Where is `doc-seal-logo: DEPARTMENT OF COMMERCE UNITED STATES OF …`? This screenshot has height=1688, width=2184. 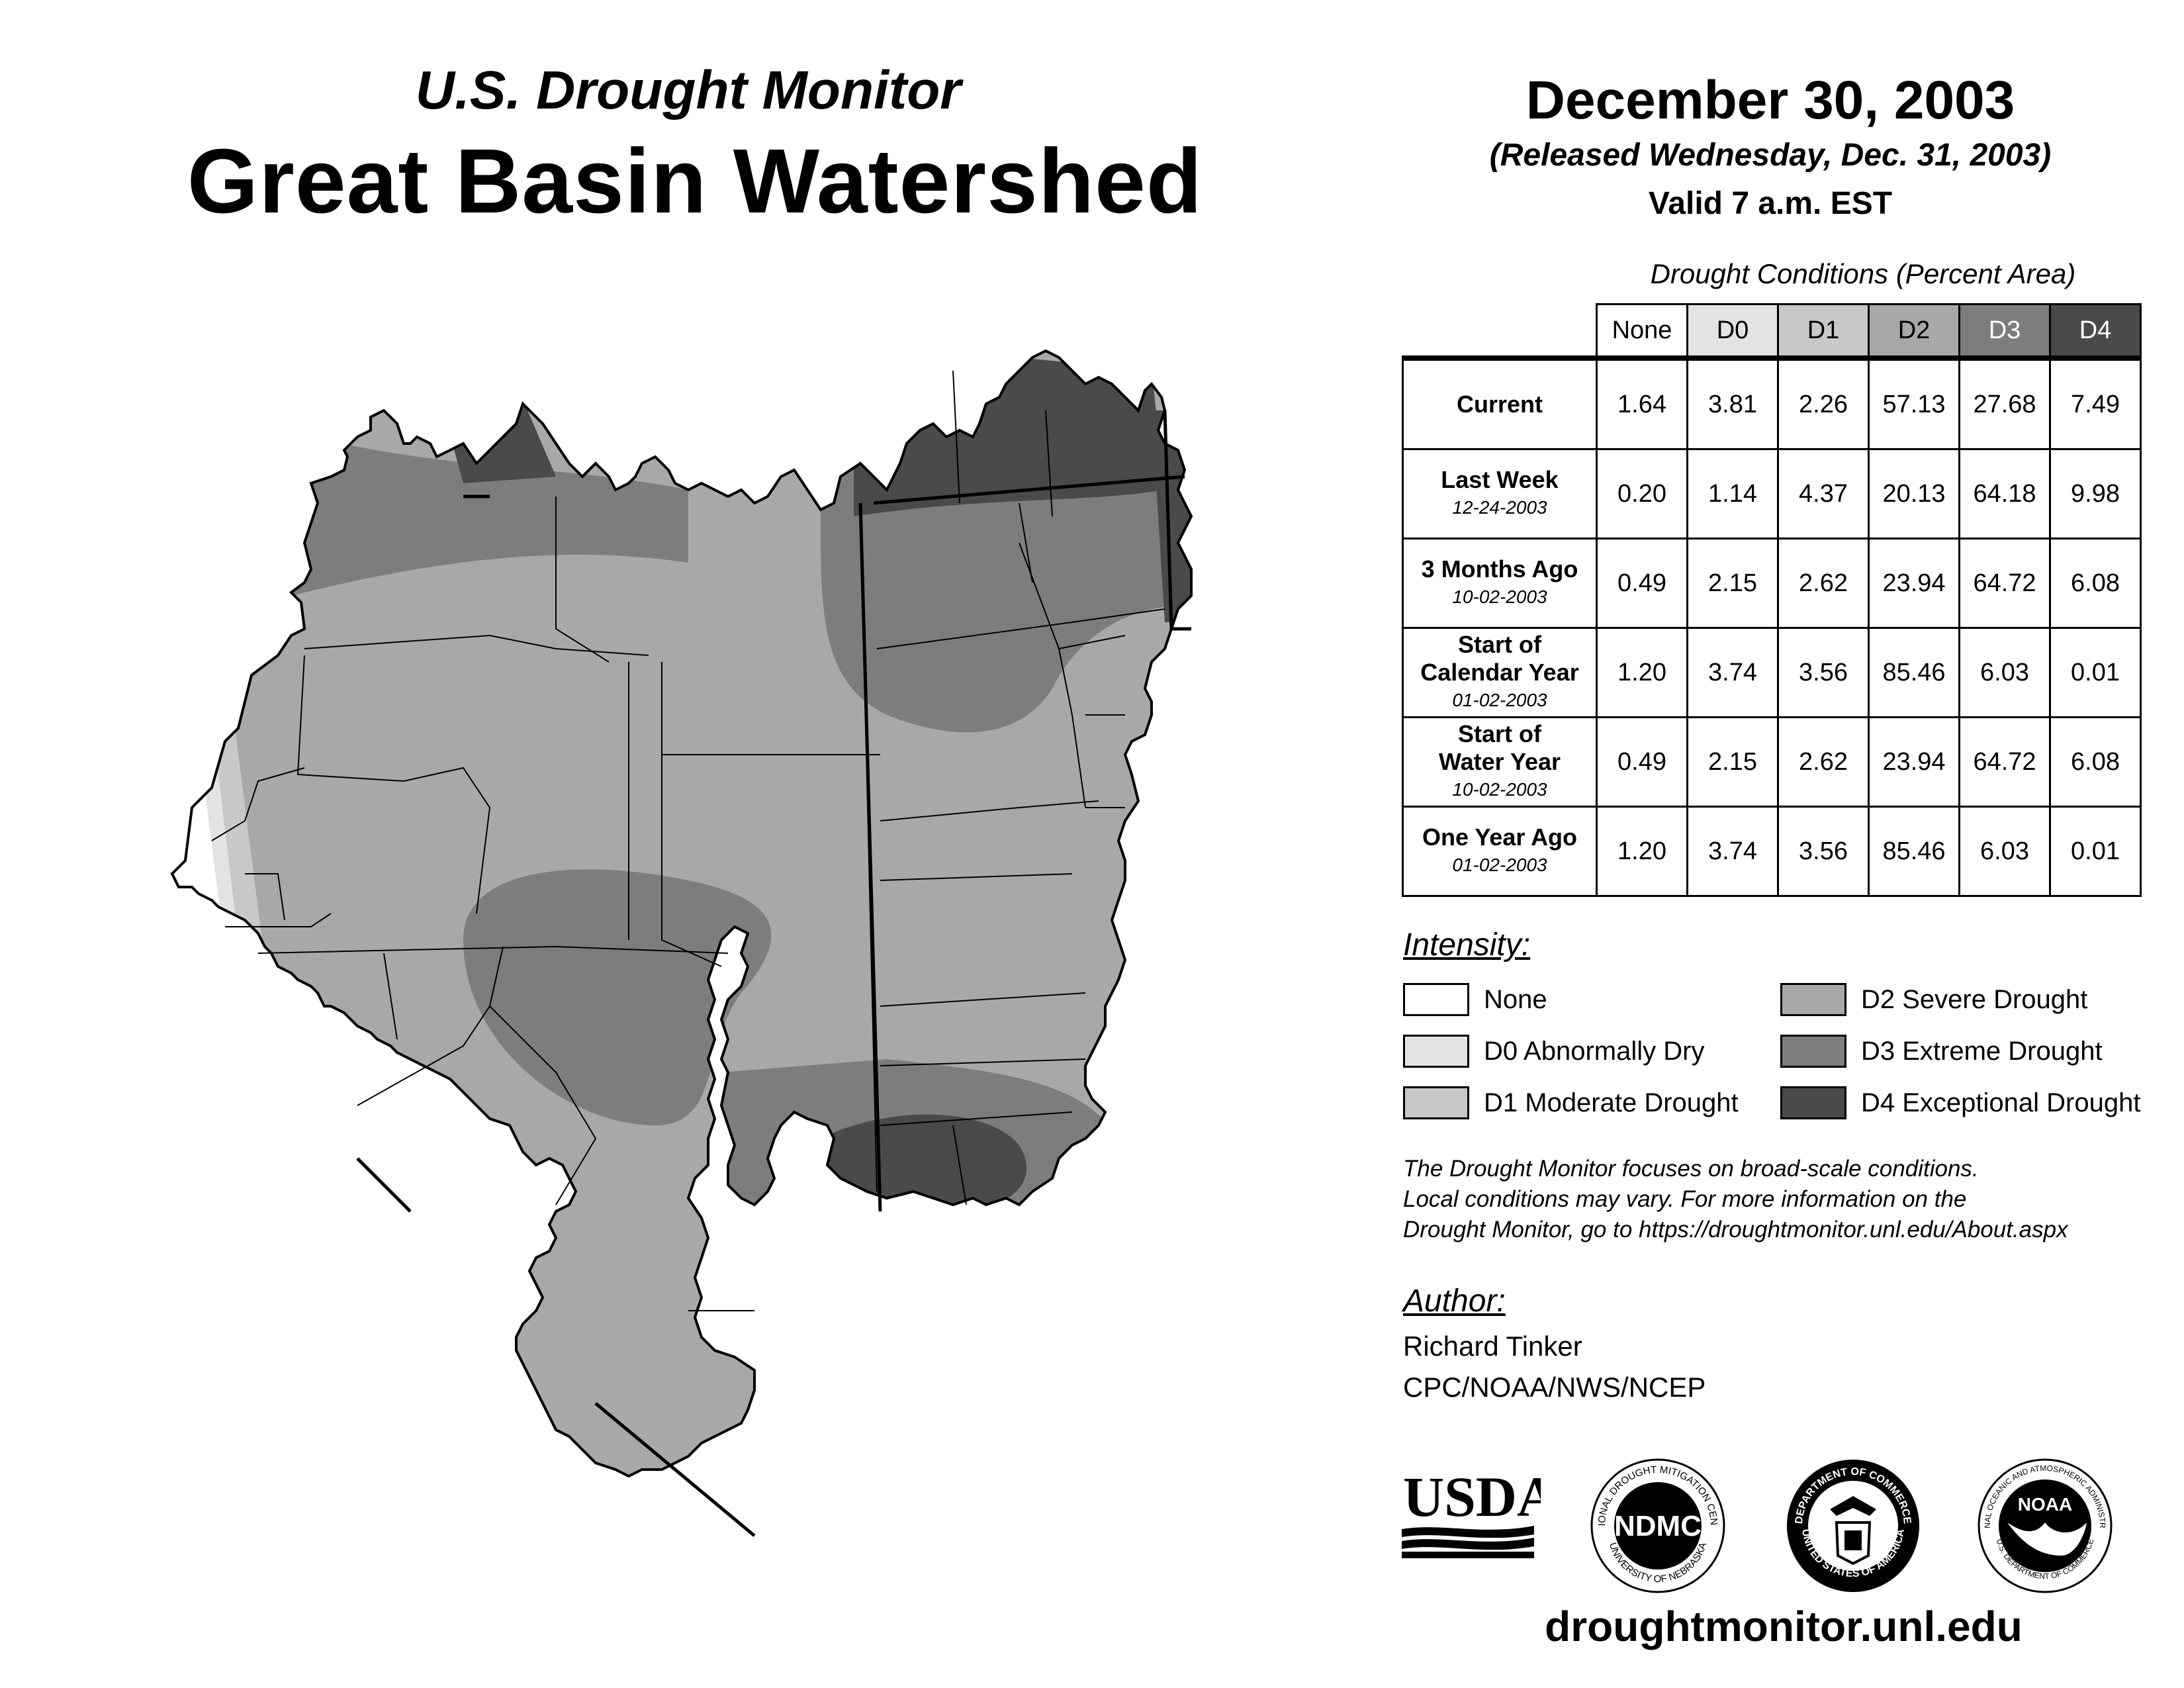 doc-seal-logo: DEPARTMENT OF COMMERCE UNITED STATES OF … is located at coordinates (1854, 1525).